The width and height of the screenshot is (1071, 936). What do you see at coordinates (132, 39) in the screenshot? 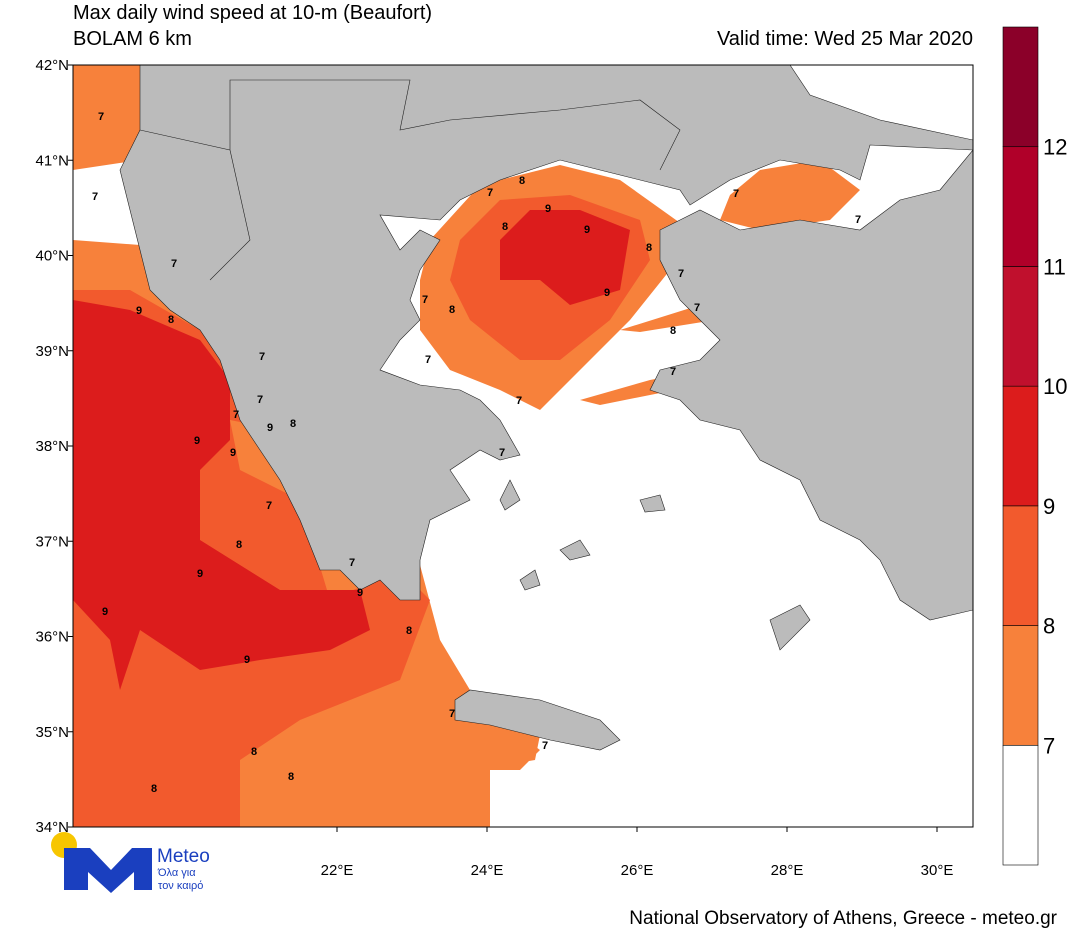
I see `subtitle: BOLAM 6 km` at bounding box center [132, 39].